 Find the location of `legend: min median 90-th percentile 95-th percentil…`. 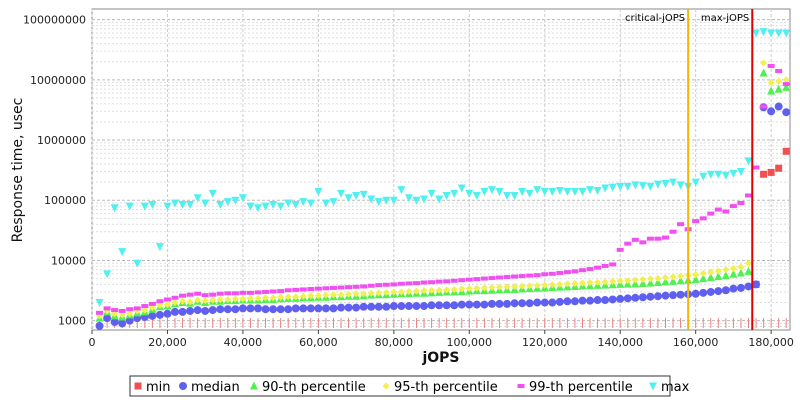

legend: min median 90-th percentile 95-th percentil… is located at coordinates (409, 386).